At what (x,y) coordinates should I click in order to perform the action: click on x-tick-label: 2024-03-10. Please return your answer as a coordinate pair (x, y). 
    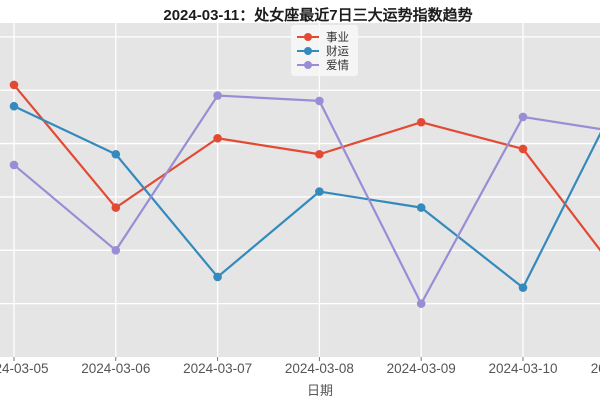
    Looking at the image, I should click on (523, 368).